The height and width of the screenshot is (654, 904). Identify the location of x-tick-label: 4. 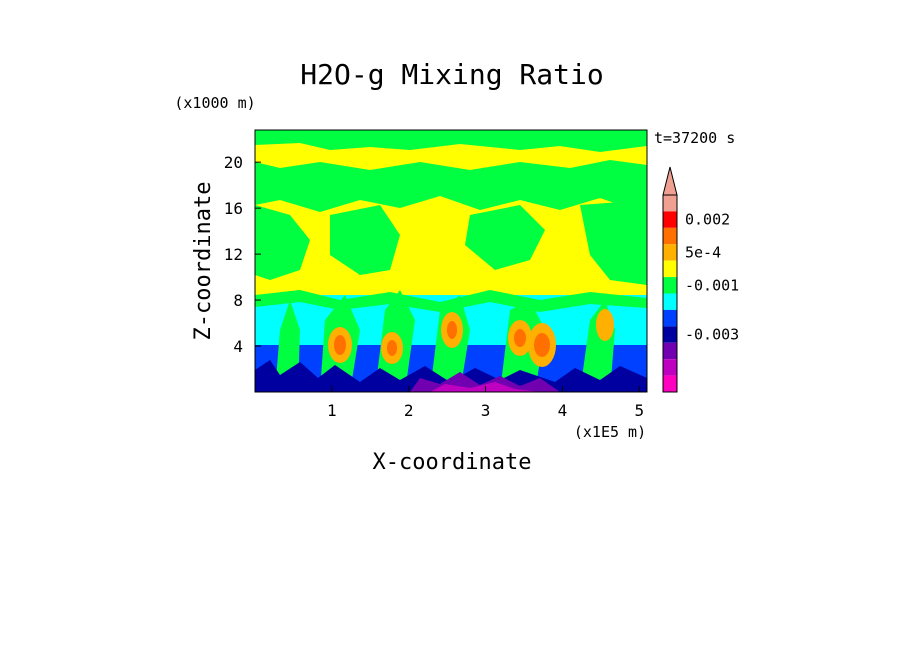
(563, 410).